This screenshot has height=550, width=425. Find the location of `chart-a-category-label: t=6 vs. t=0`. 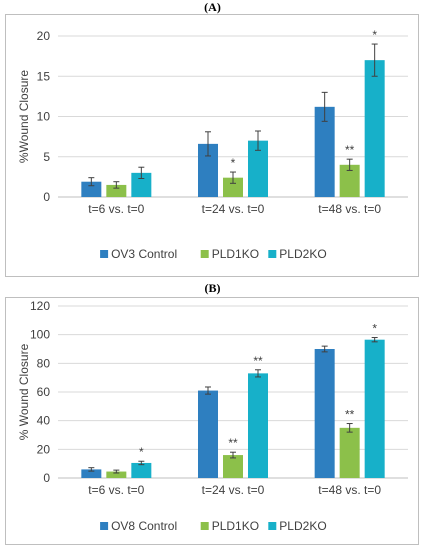

chart-a-category-label: t=6 vs. t=0 is located at coordinates (116, 209).